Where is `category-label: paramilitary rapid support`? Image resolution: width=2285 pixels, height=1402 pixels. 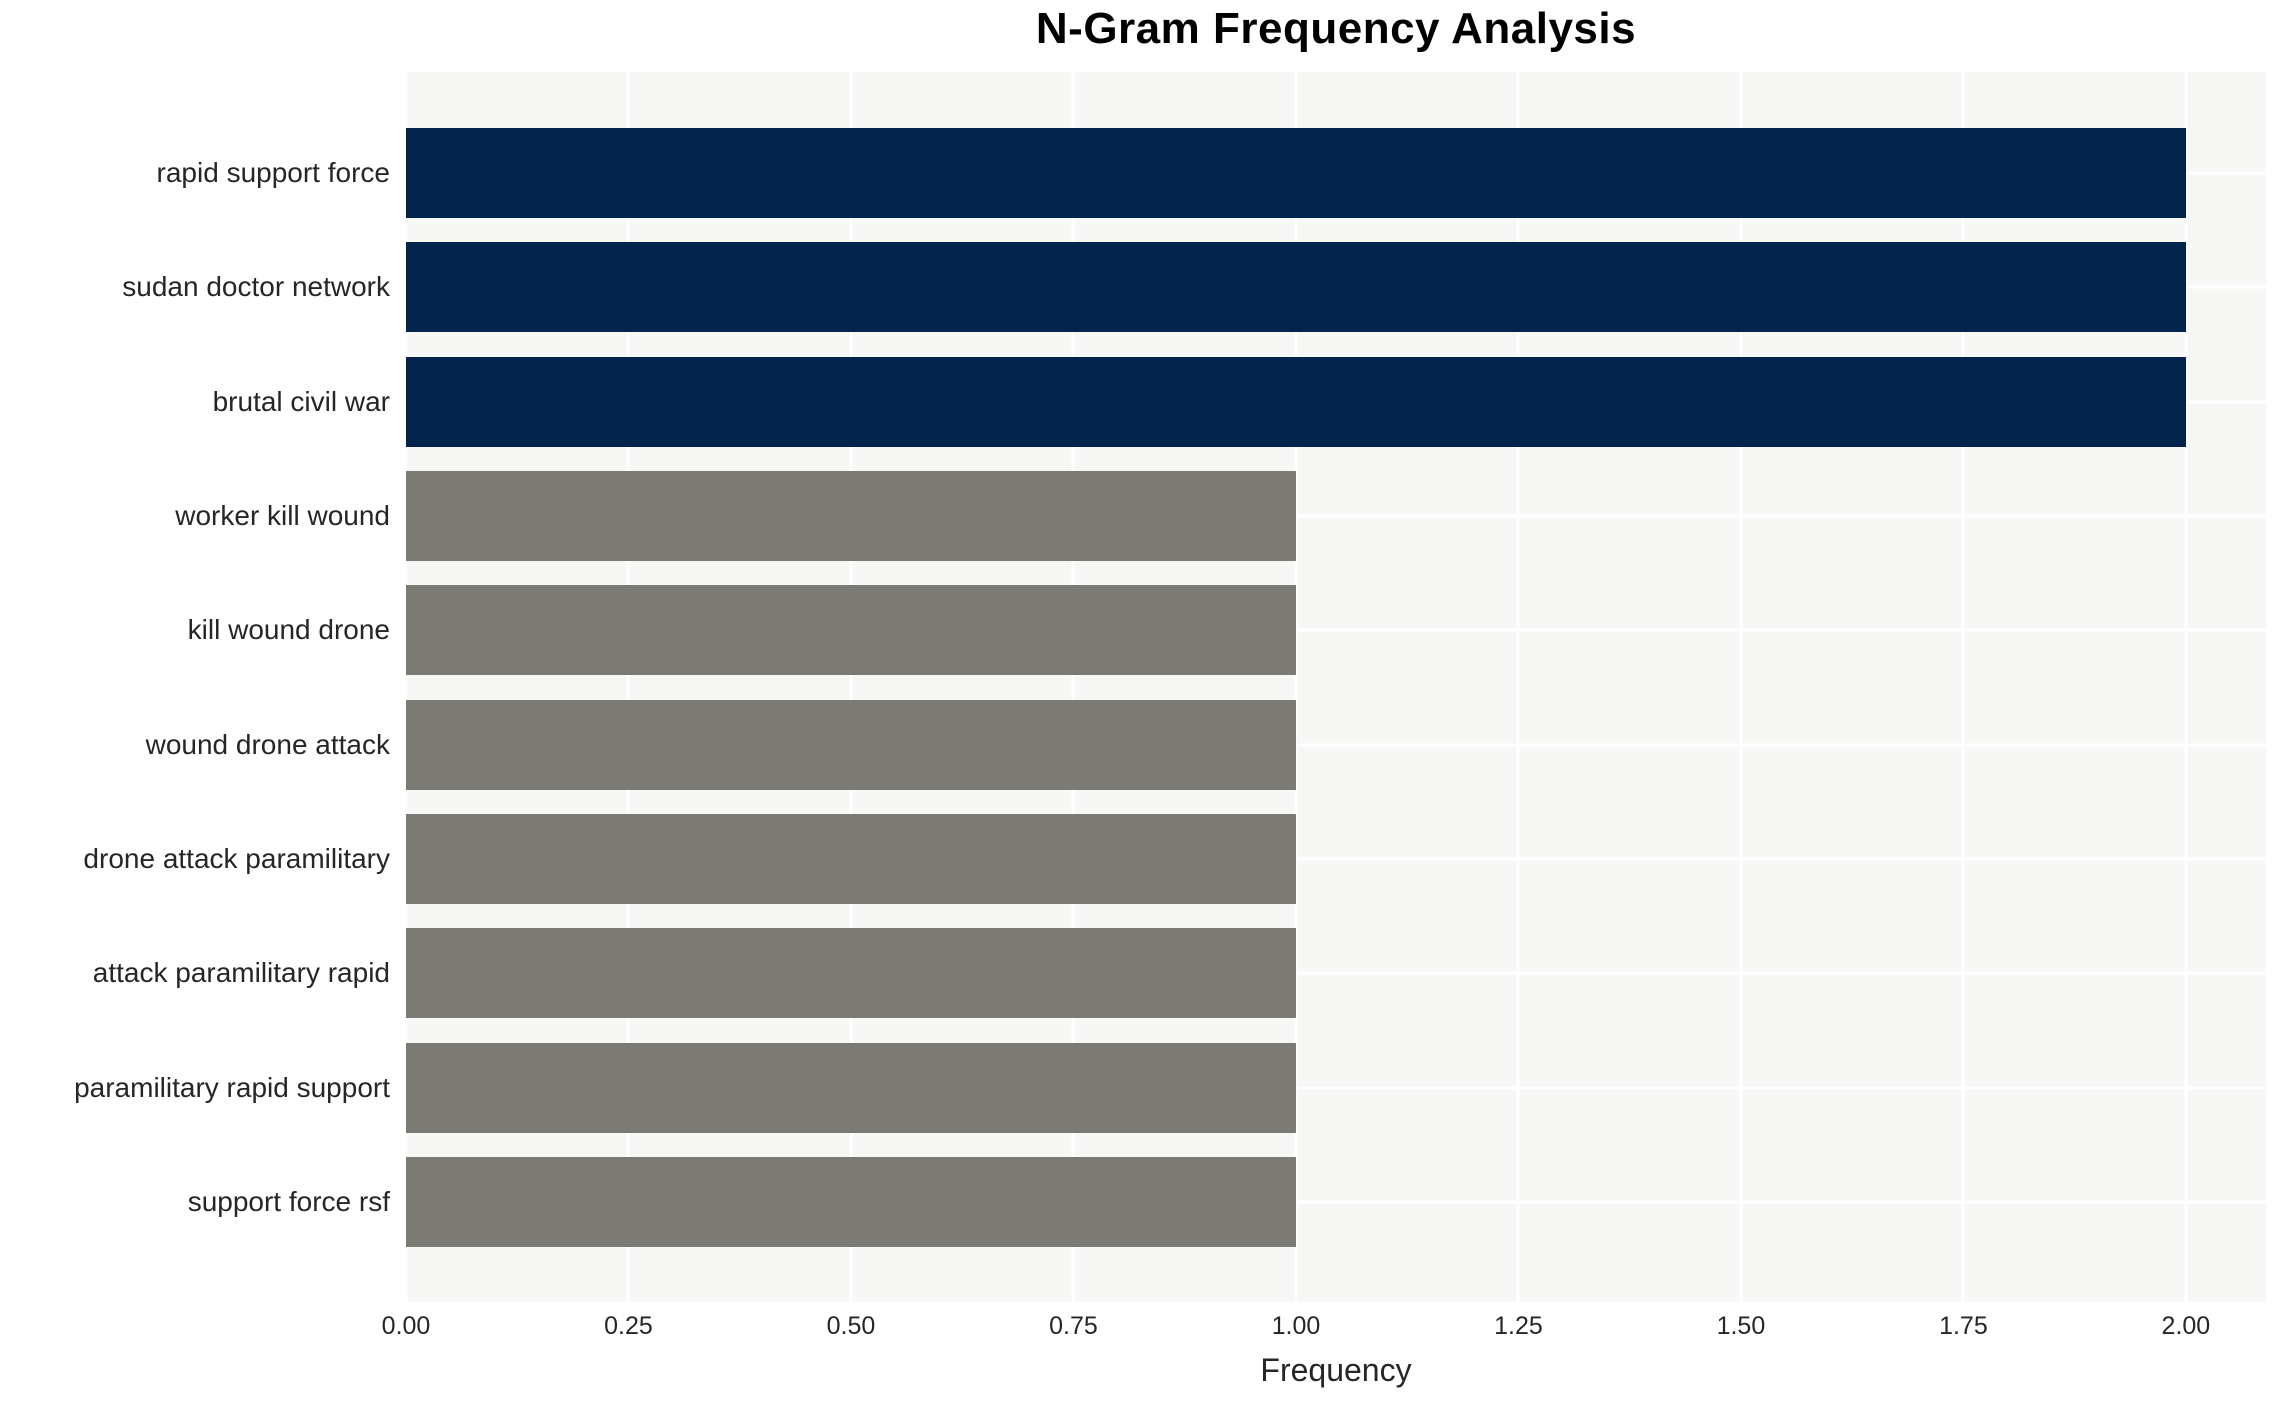 category-label: paramilitary rapid support is located at coordinates (232, 1087).